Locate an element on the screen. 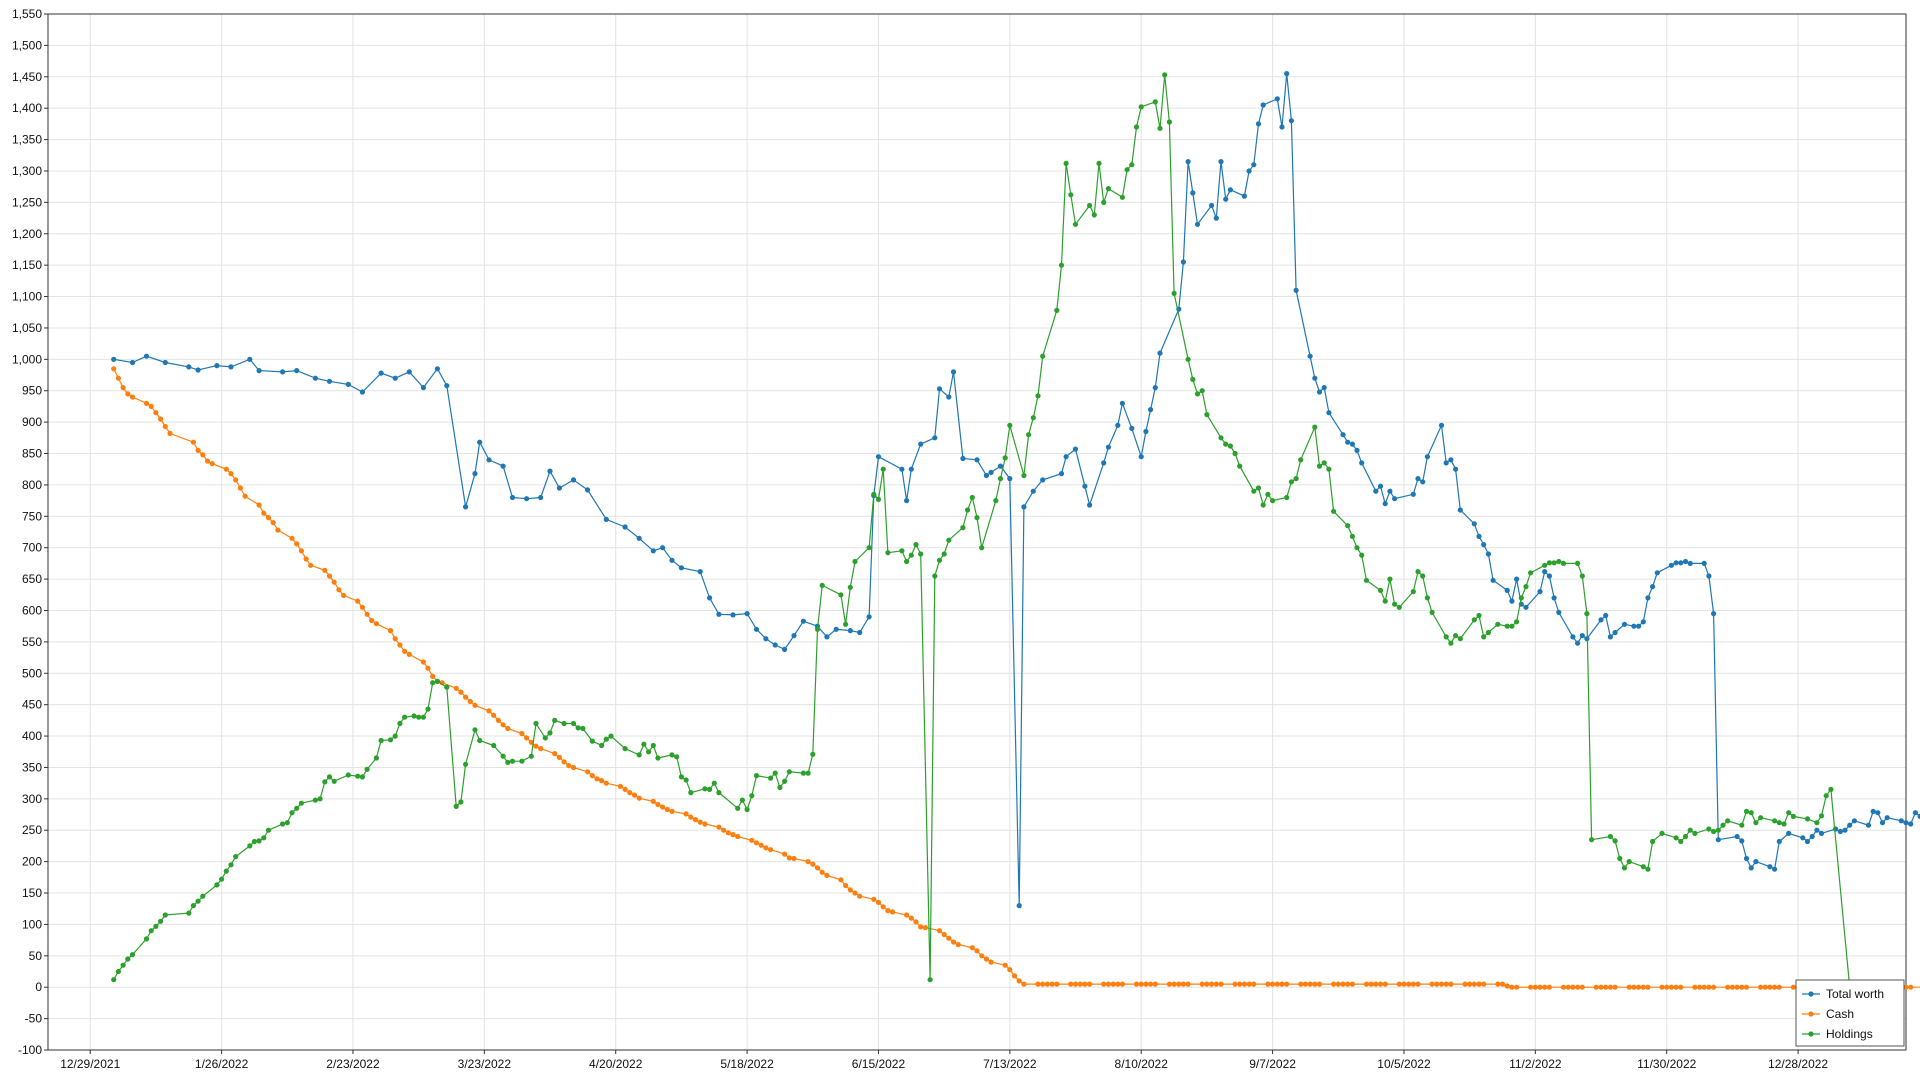  x-tick-label: 10/5/2022 is located at coordinates (1404, 1064).